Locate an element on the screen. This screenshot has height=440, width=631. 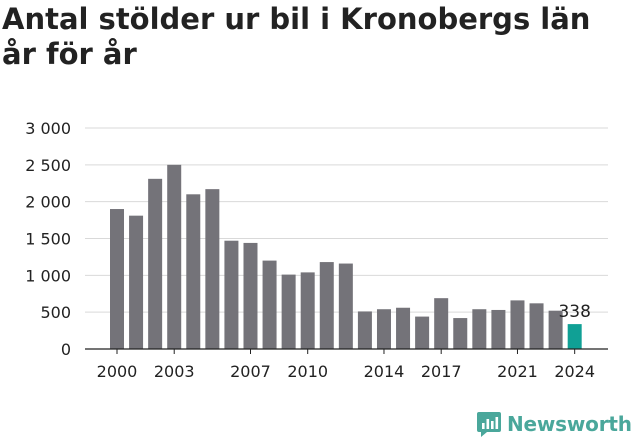
x-tick-label: 2021 is located at coordinates (517, 371).